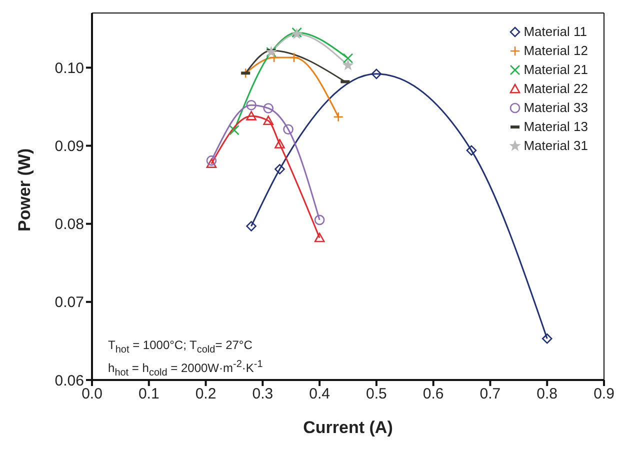 The width and height of the screenshot is (631, 453). What do you see at coordinates (547, 394) in the screenshot?
I see `x-tick-label: 0.8` at bounding box center [547, 394].